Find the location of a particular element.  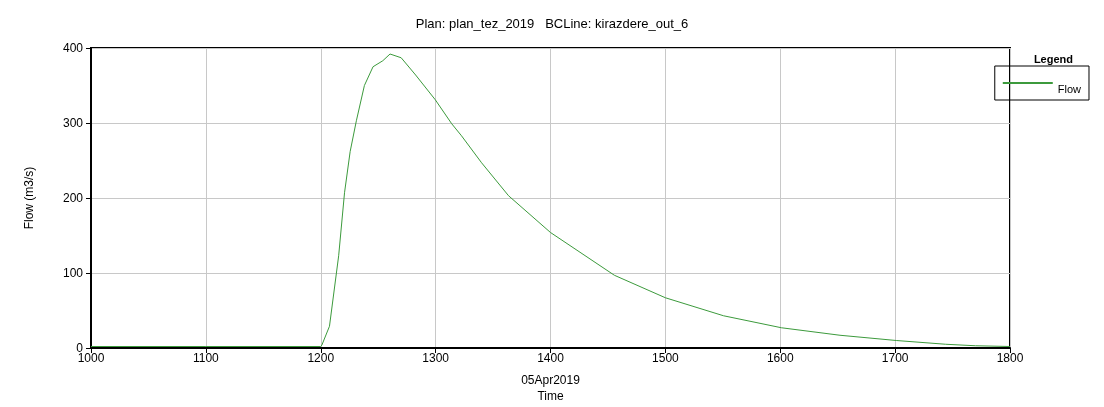

x-tick-label: 1700 is located at coordinates (895, 358).